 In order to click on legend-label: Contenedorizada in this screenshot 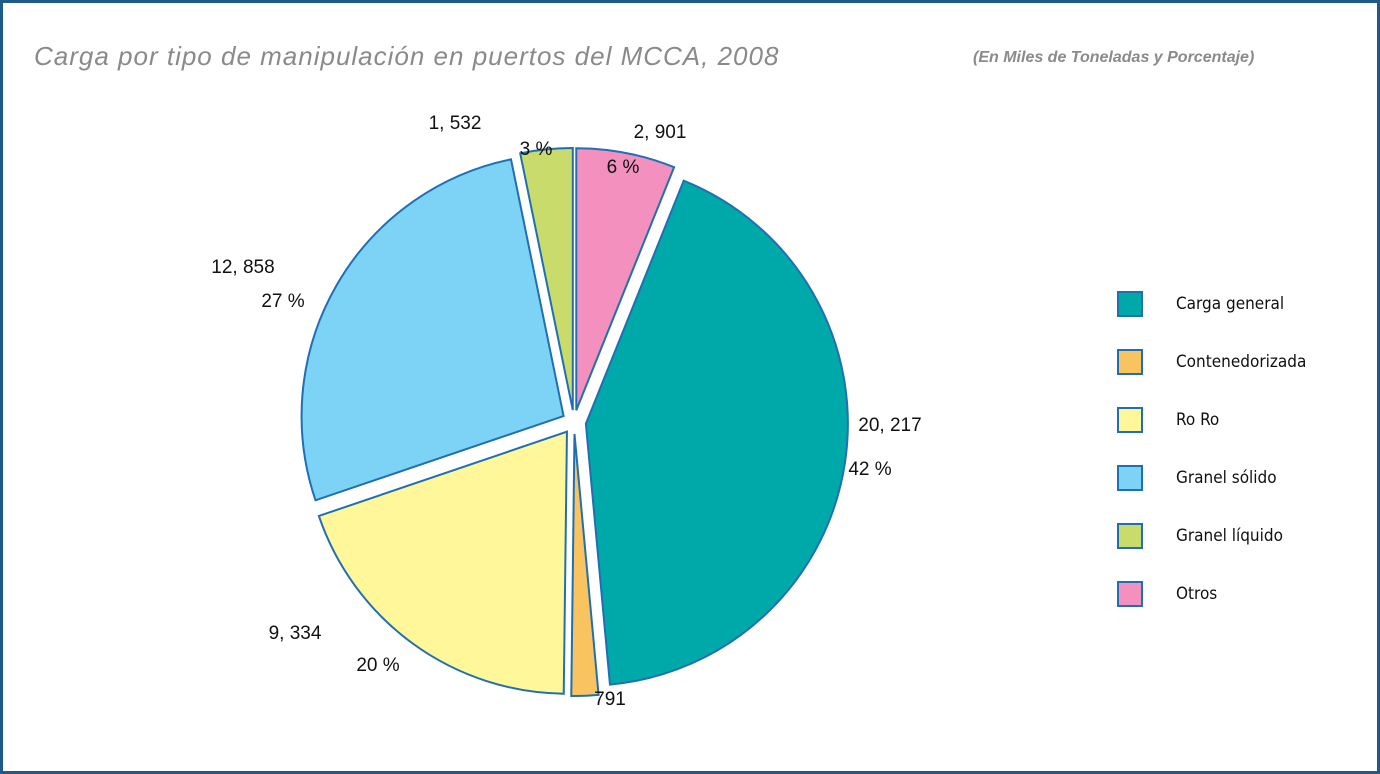, I will do `click(1241, 362)`.